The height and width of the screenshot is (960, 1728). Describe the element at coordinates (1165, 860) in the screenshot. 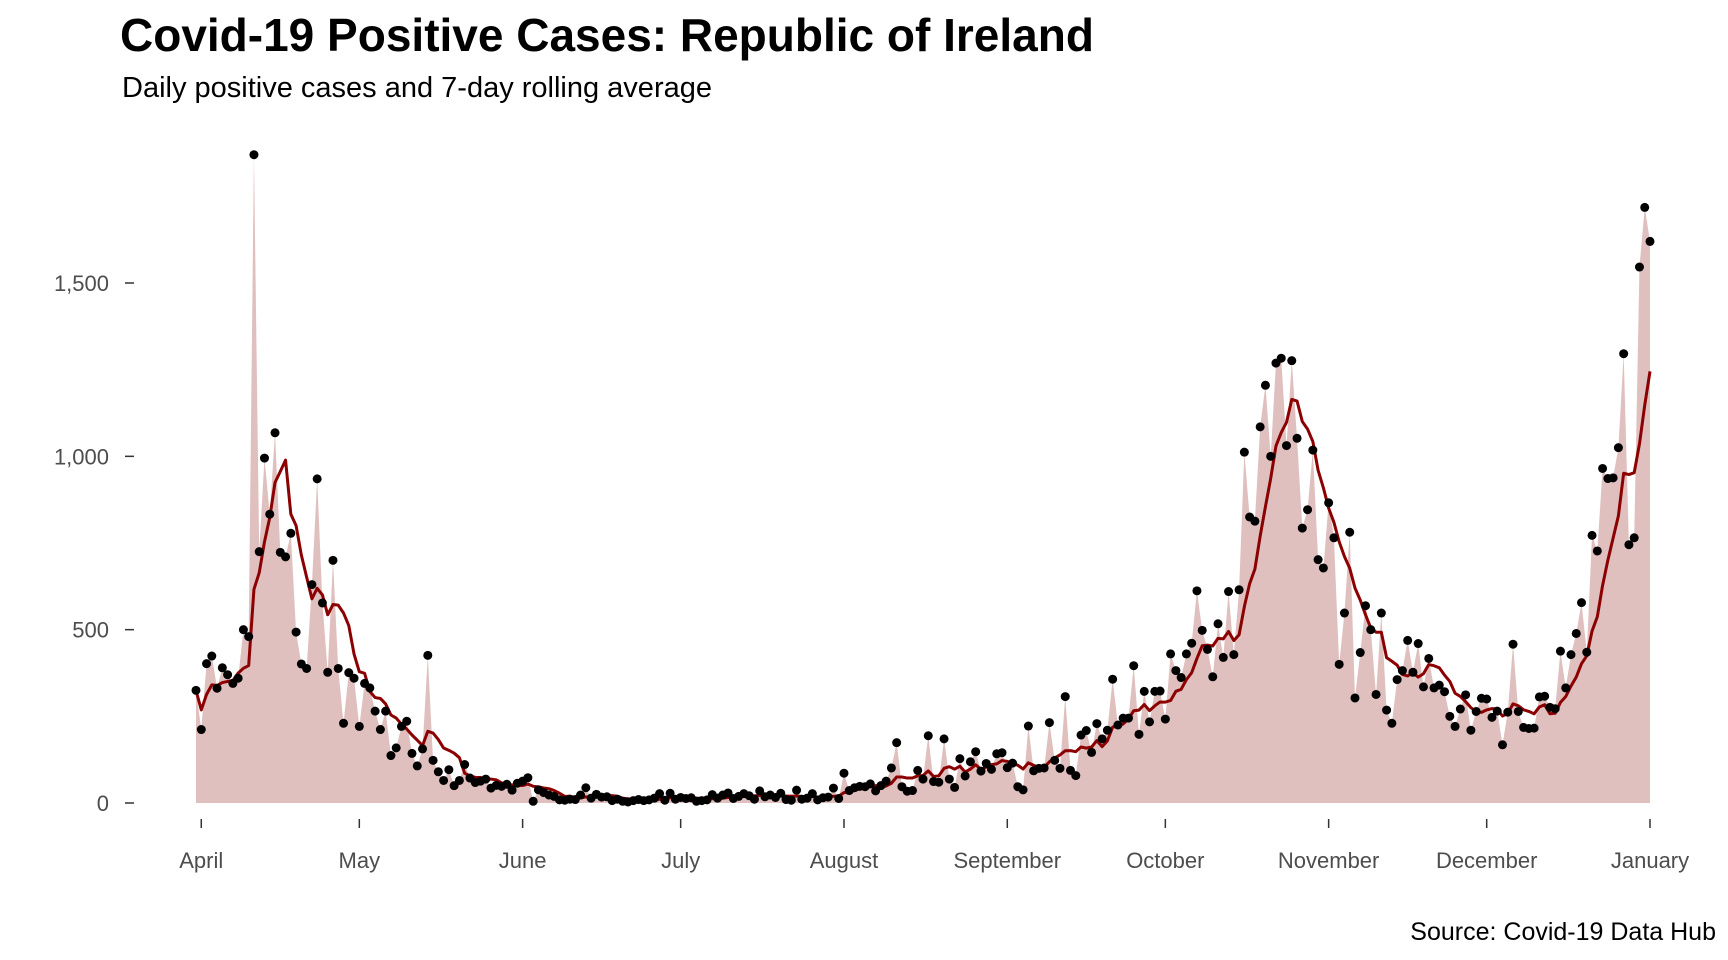

I see `x-tick-label: October` at that location.